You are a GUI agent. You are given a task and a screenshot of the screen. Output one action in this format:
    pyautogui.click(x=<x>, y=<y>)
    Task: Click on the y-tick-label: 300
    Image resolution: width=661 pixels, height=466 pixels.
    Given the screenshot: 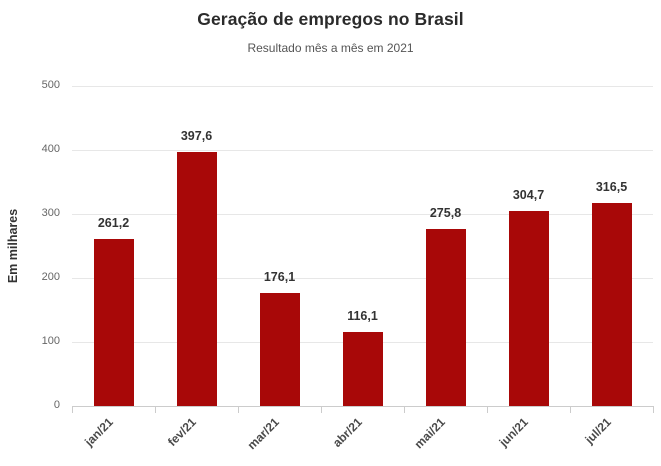 What is the action you would take?
    pyautogui.click(x=50, y=213)
    